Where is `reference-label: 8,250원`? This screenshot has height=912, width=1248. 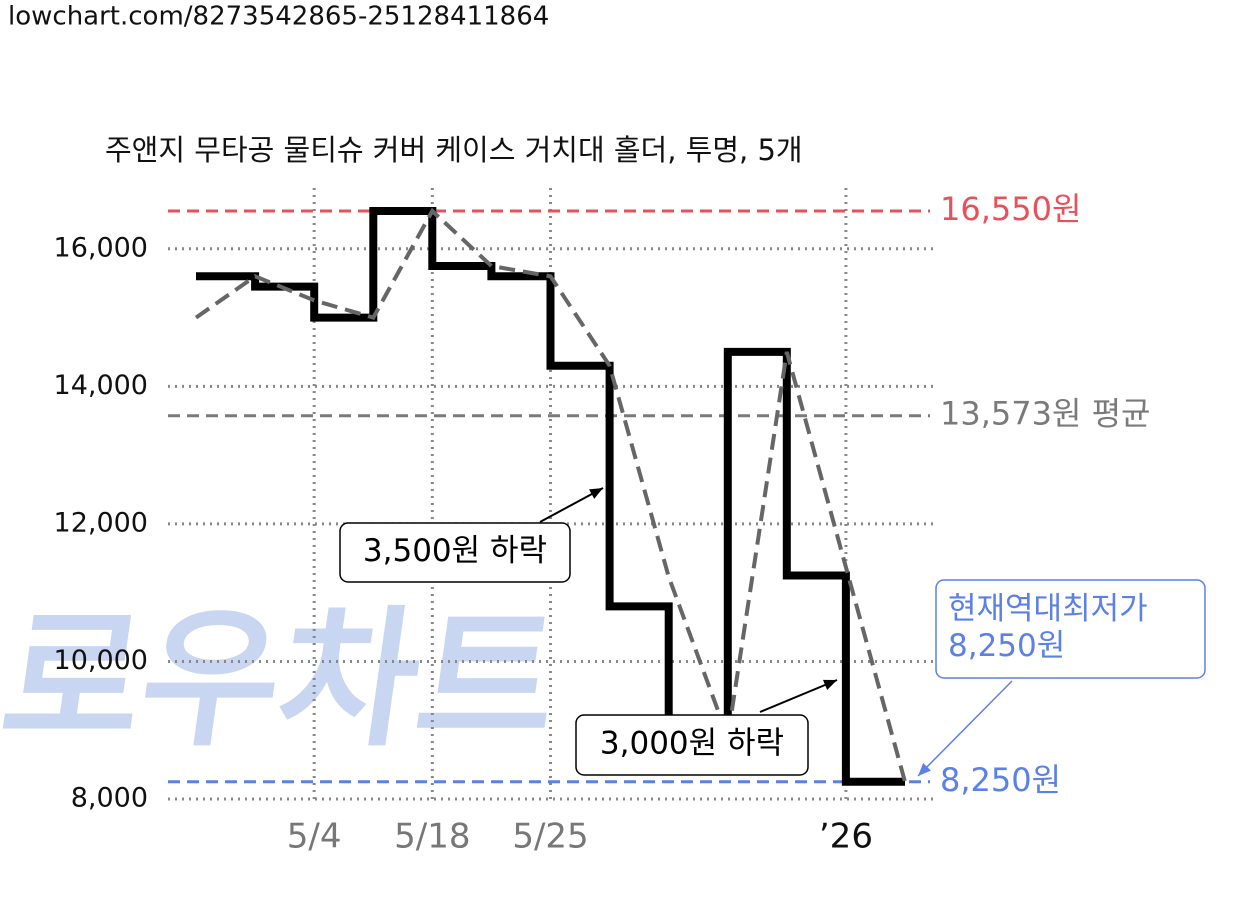 reference-label: 8,250원 is located at coordinates (1000, 780).